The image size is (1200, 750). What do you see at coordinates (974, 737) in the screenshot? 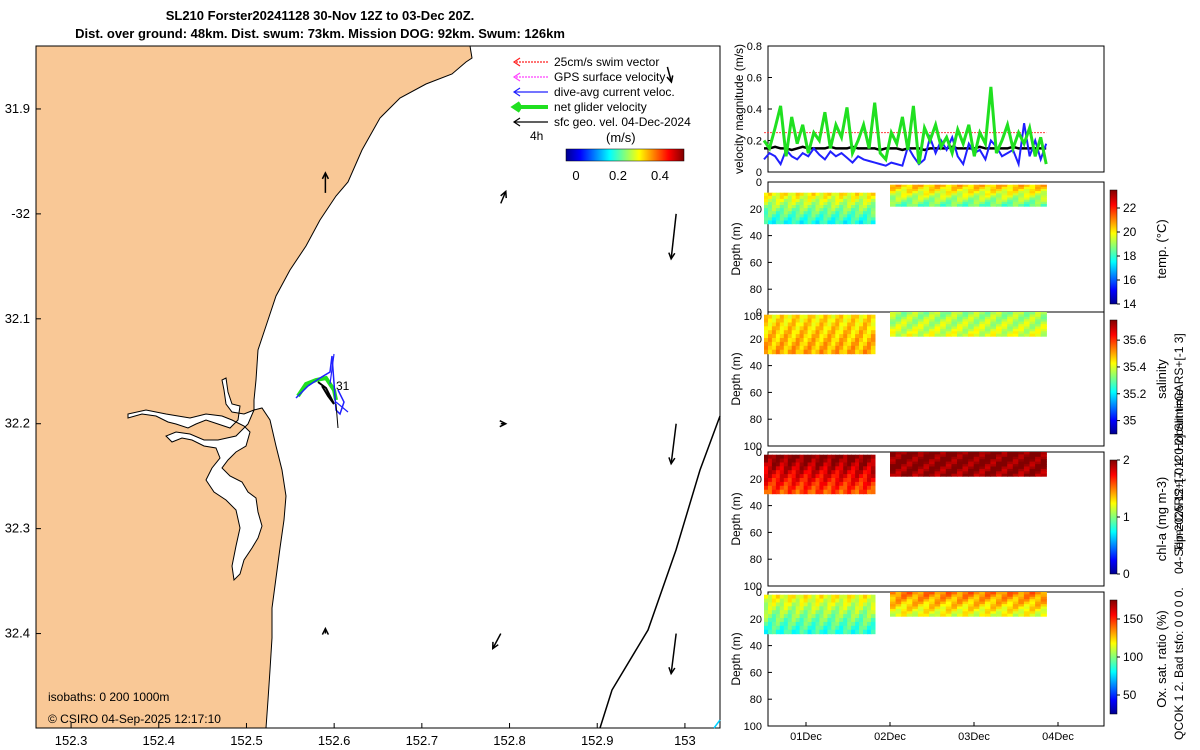
I see `time-x-tick-label: 03Dec` at bounding box center [974, 737].